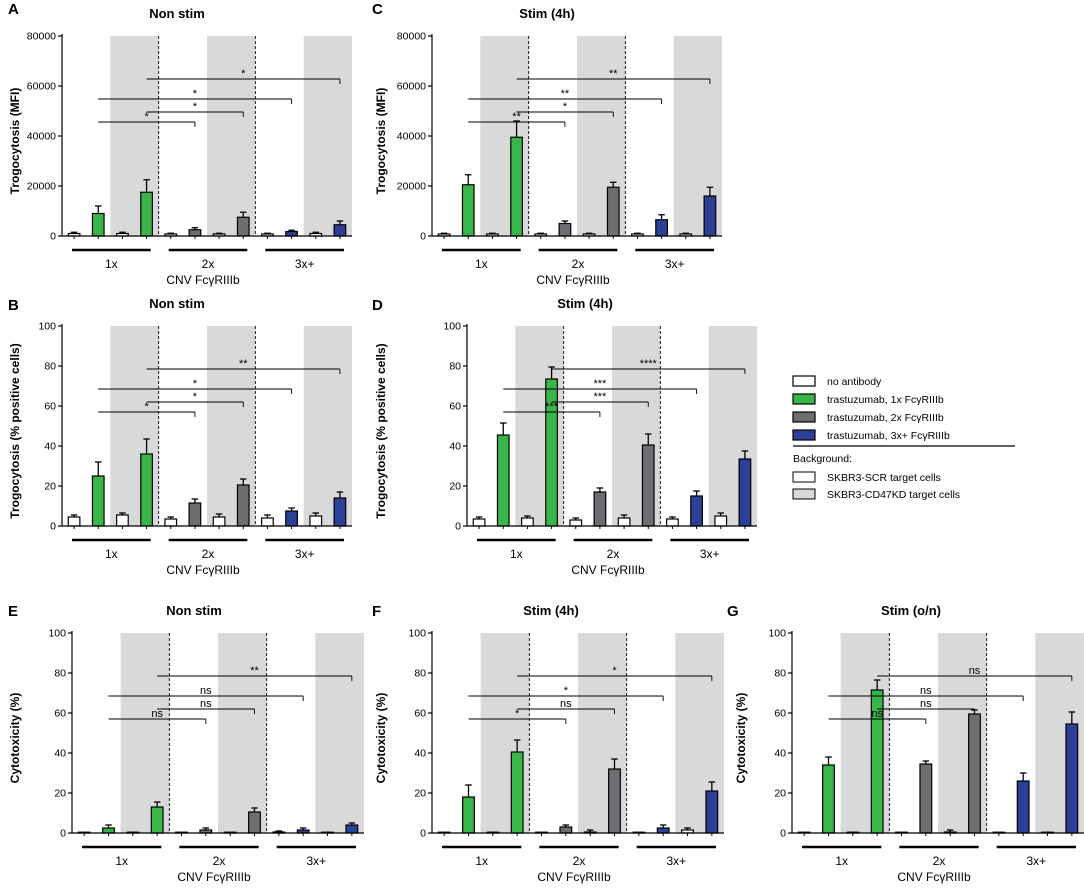 This screenshot has width=1084, height=891. I want to click on panel-label: F, so click(376, 611).